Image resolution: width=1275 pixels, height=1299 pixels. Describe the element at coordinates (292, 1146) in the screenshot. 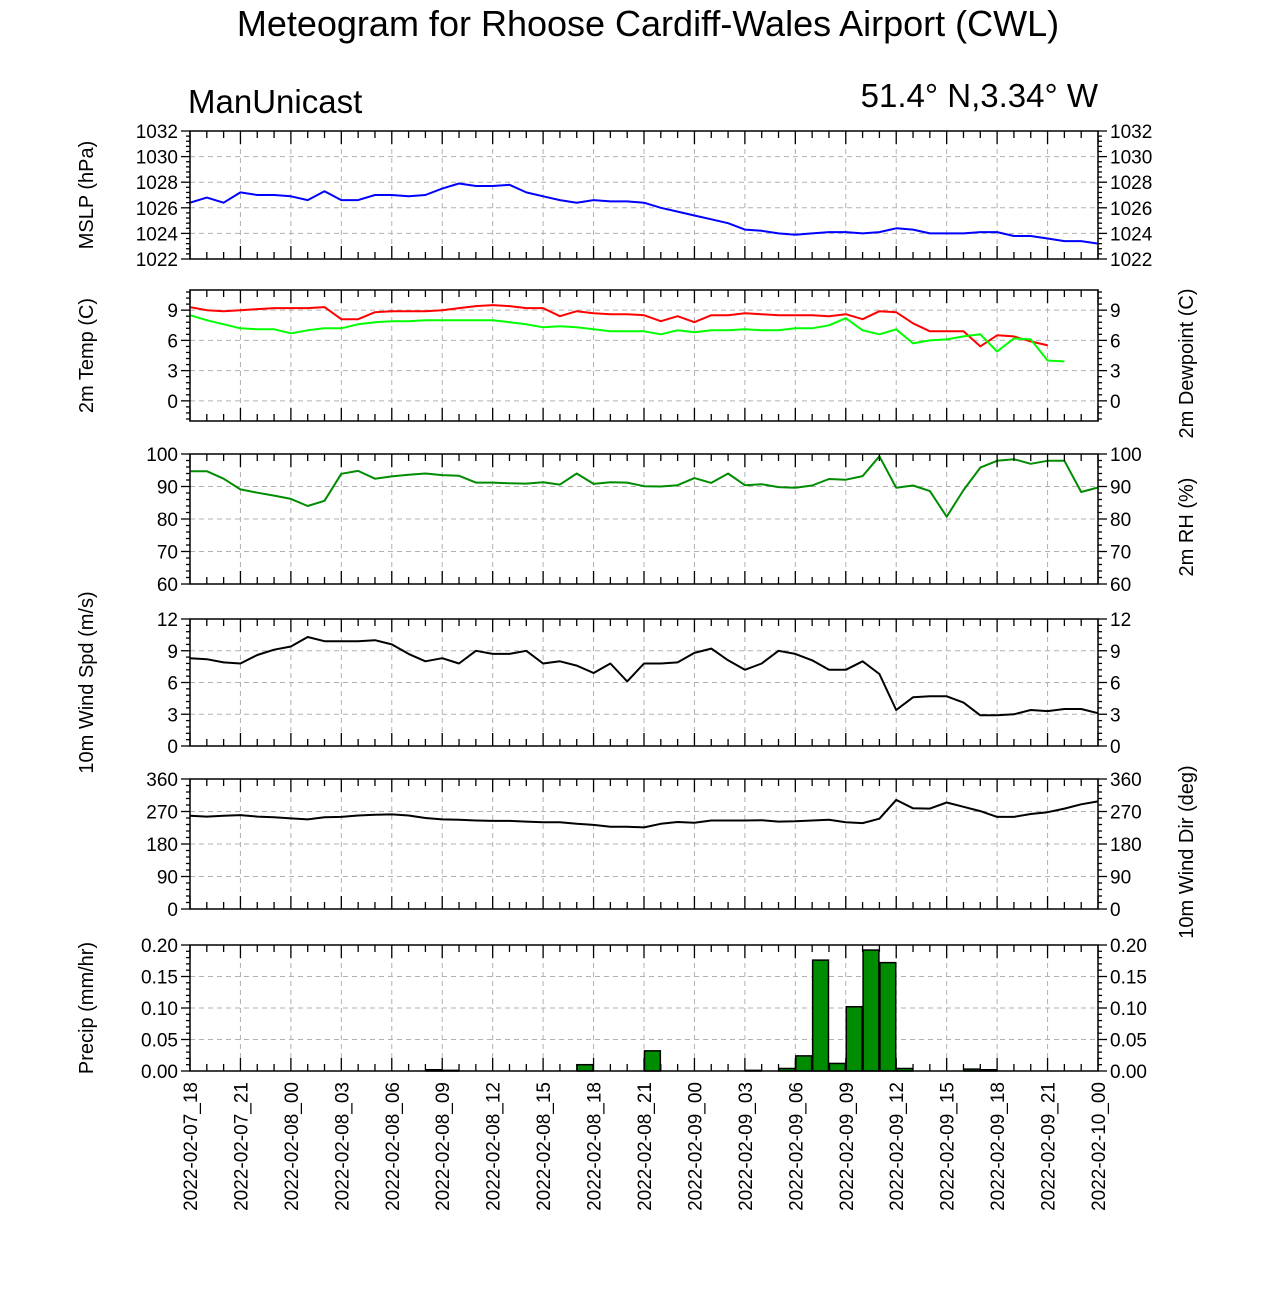

I see `time-tick-label: 2022-02-08_00` at that location.